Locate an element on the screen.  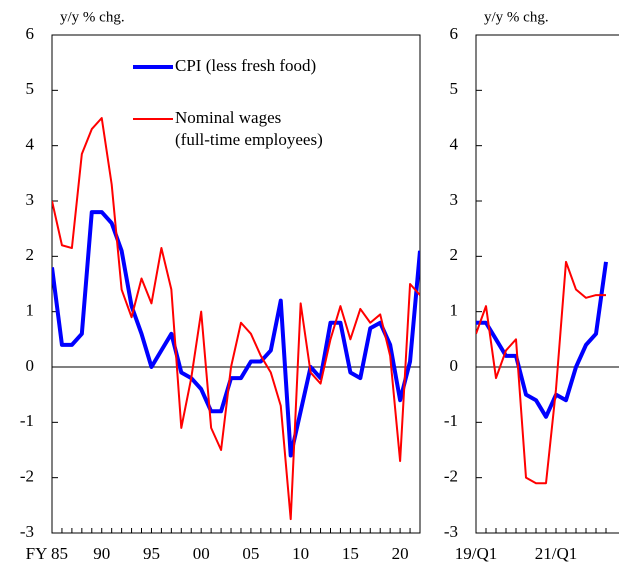
x-tick-label: 00 is located at coordinates (201, 553).